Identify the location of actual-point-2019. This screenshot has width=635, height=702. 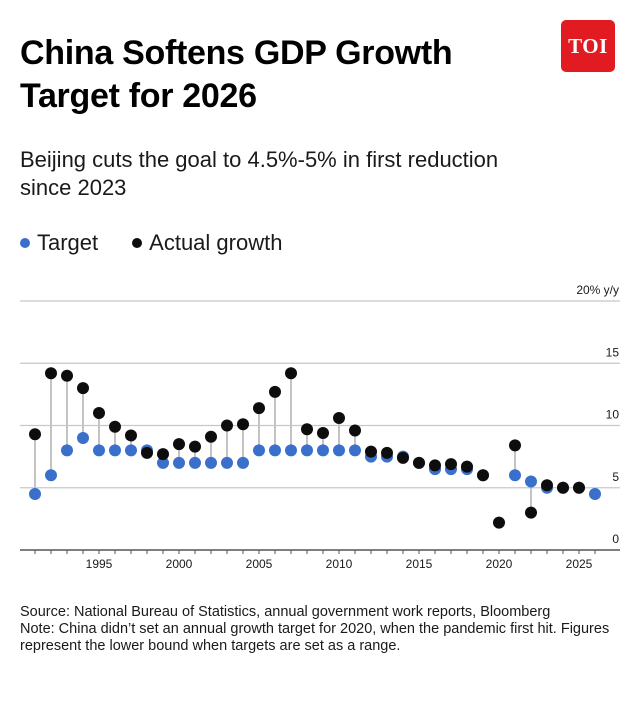
(483, 475).